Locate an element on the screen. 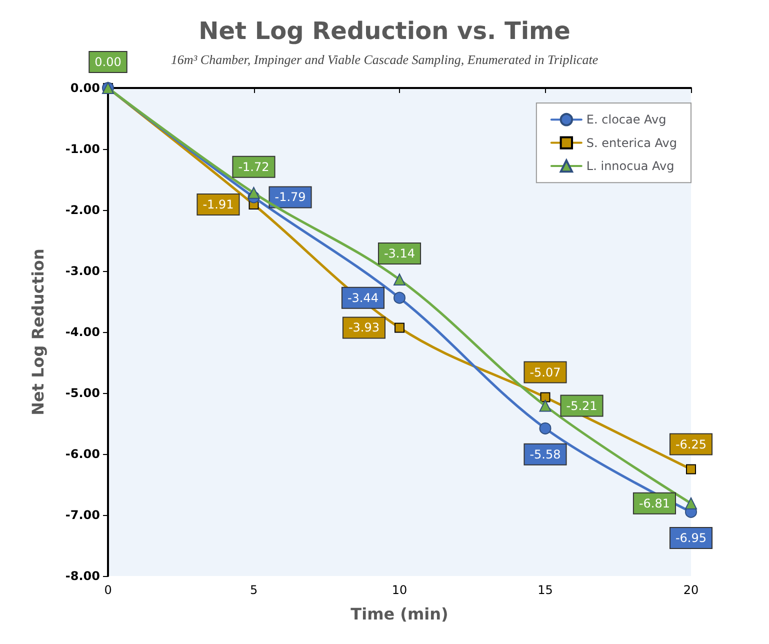 This screenshot has width=769, height=644. data-label: -3.44 is located at coordinates (362, 297).